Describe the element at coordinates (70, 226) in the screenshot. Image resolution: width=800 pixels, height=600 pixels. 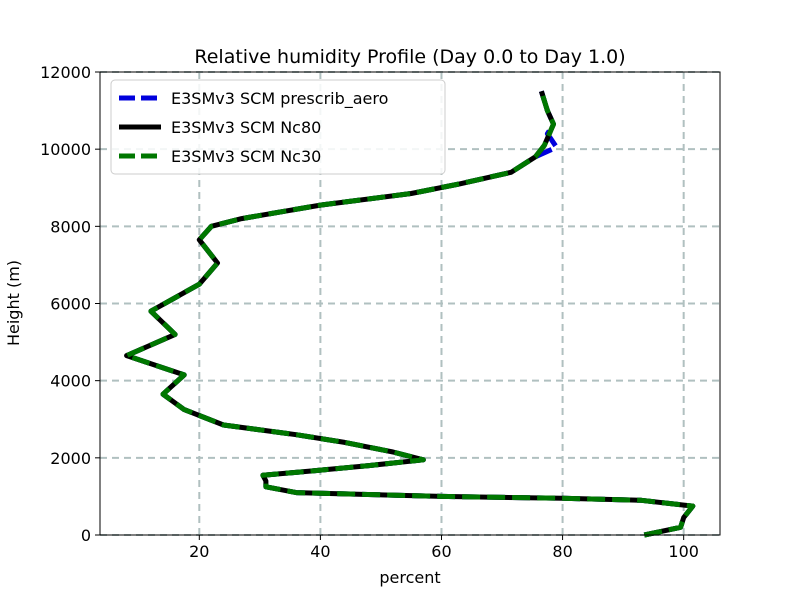
I see `y-tick-label: 8000` at that location.